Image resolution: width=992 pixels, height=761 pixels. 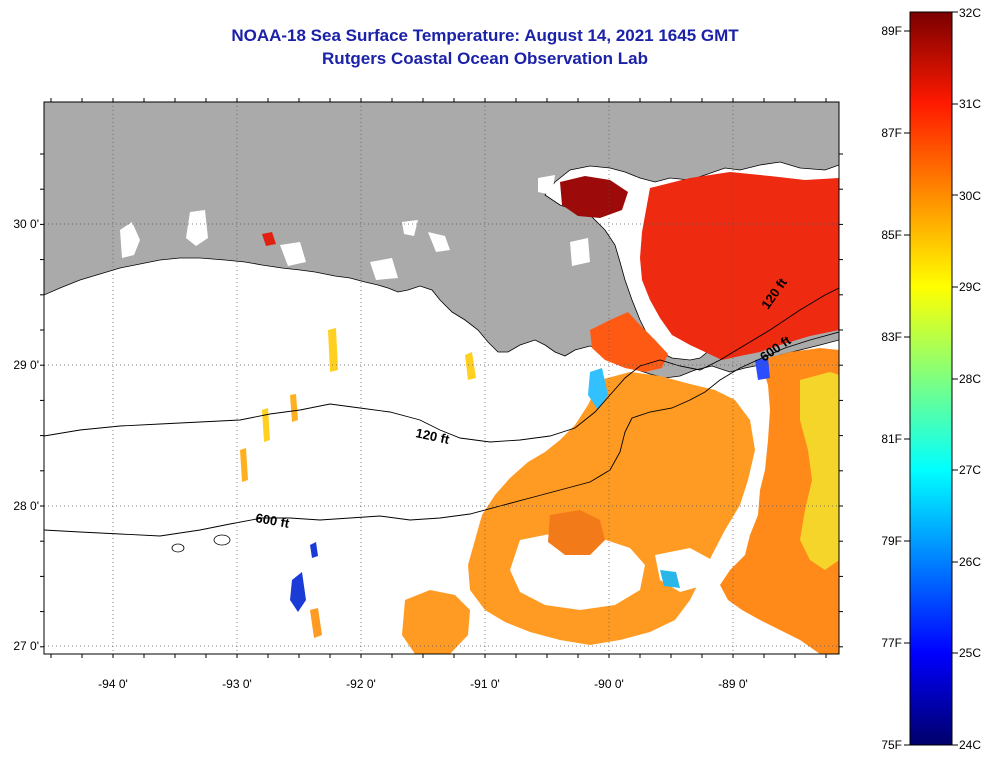 What do you see at coordinates (26, 435) in the screenshot?
I see `latitude-axis: 30 0' 29 0' 28 0' 27 0'` at bounding box center [26, 435].